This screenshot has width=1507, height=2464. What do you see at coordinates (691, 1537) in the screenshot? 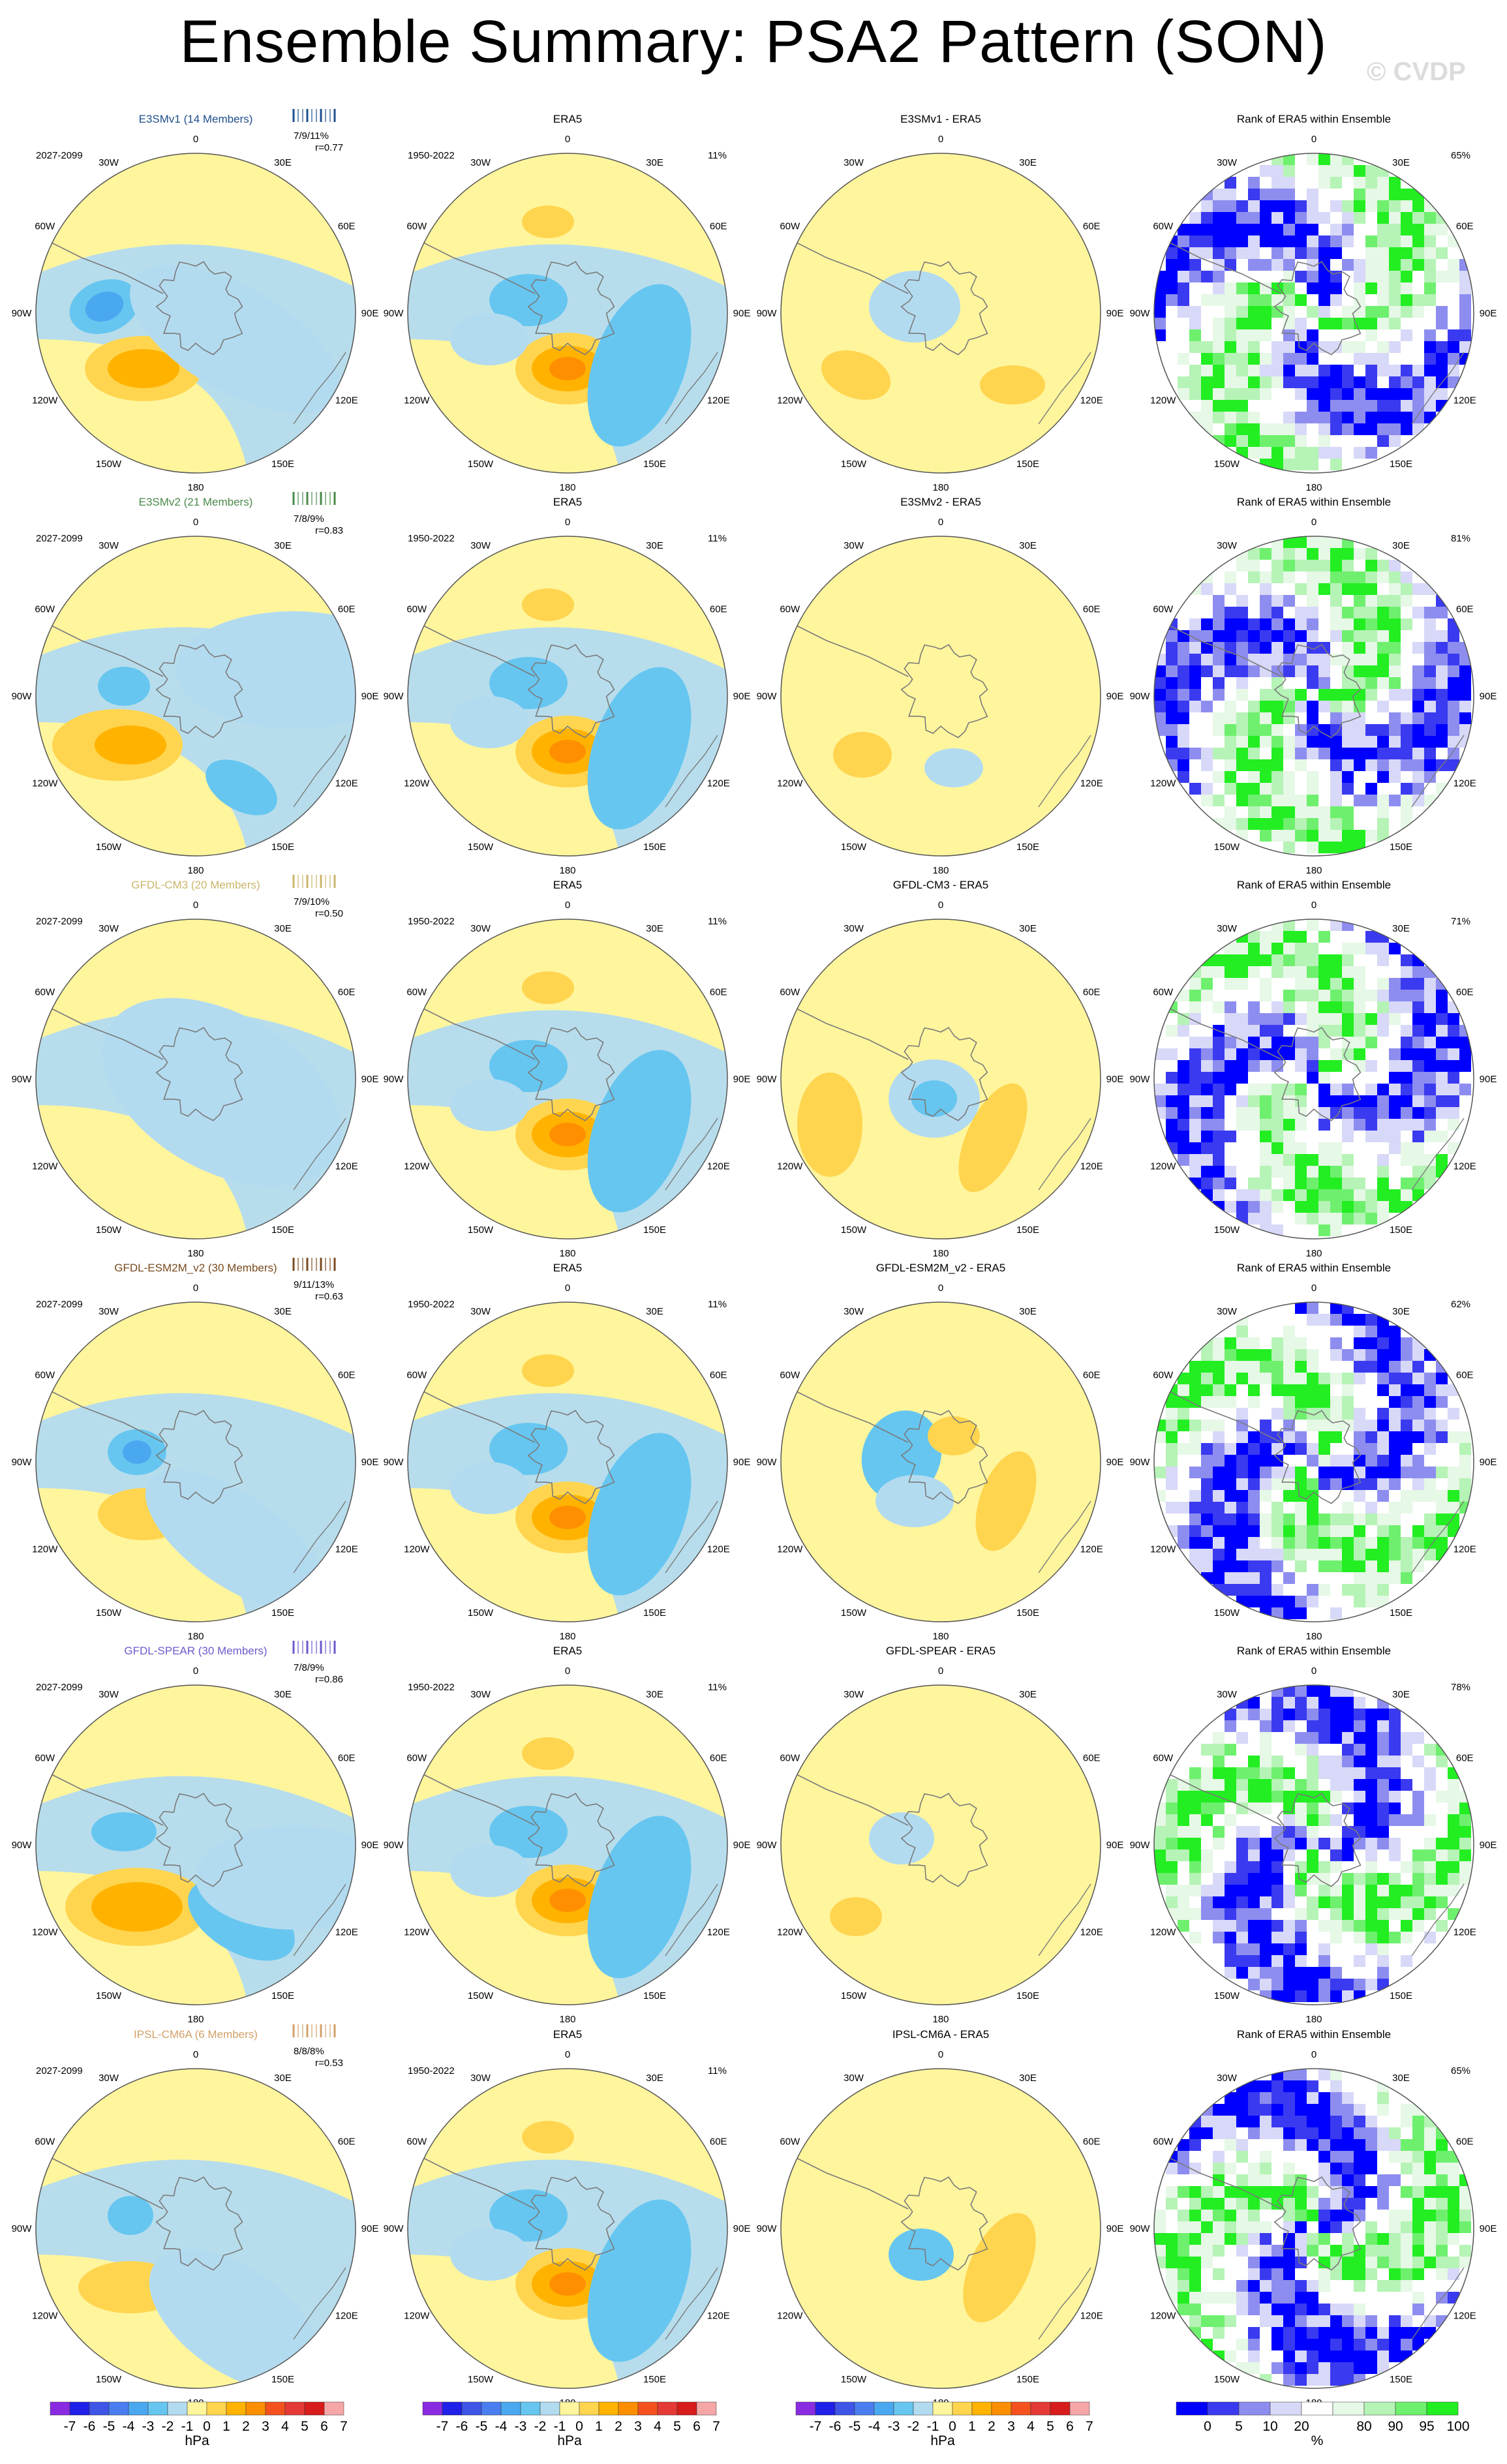
I see `australia-coastline` at bounding box center [691, 1537].